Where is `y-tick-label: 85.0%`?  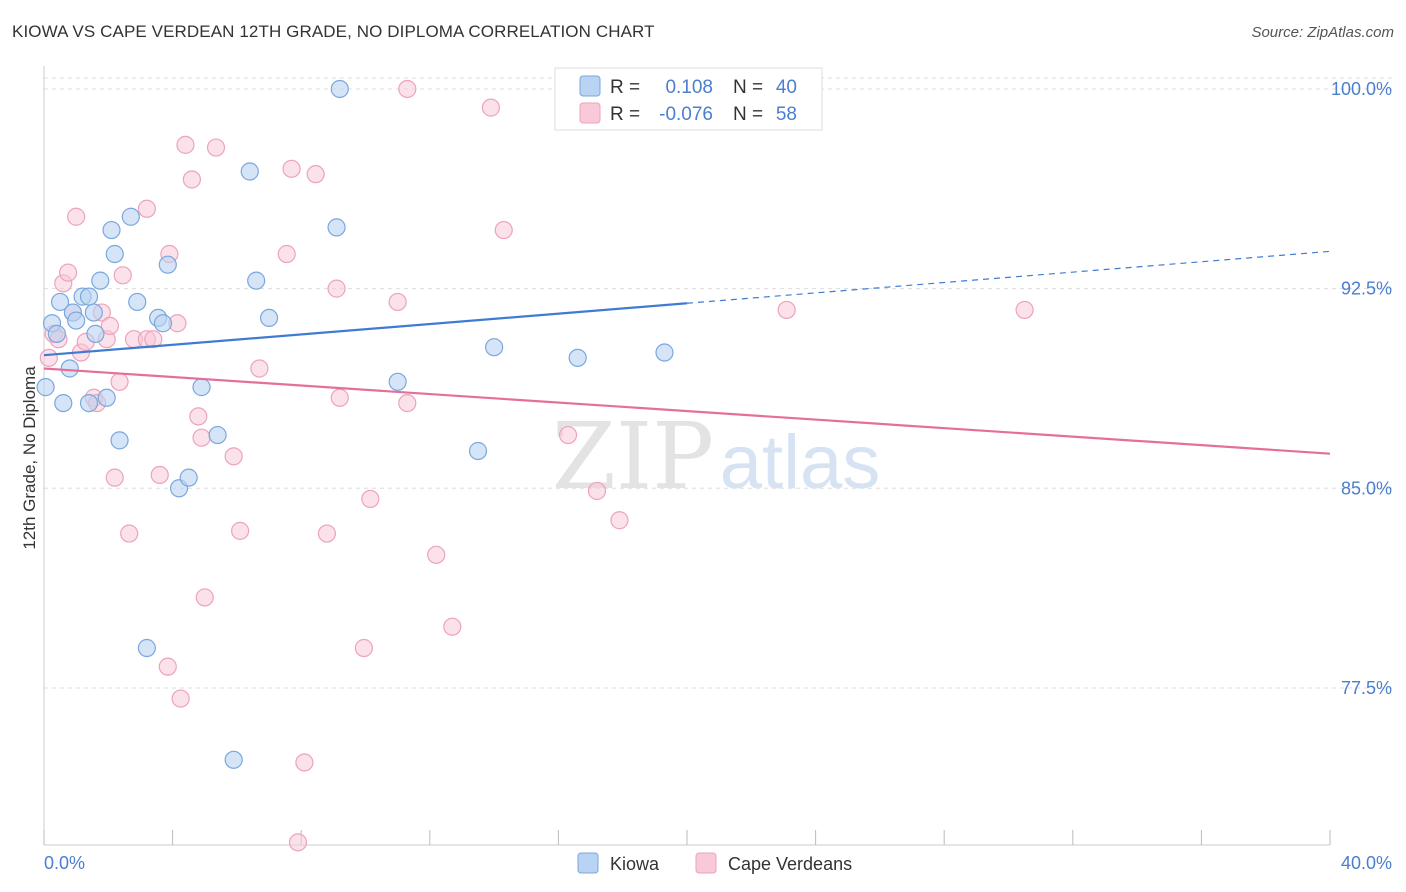 y-tick-label: 85.0% is located at coordinates (1366, 488).